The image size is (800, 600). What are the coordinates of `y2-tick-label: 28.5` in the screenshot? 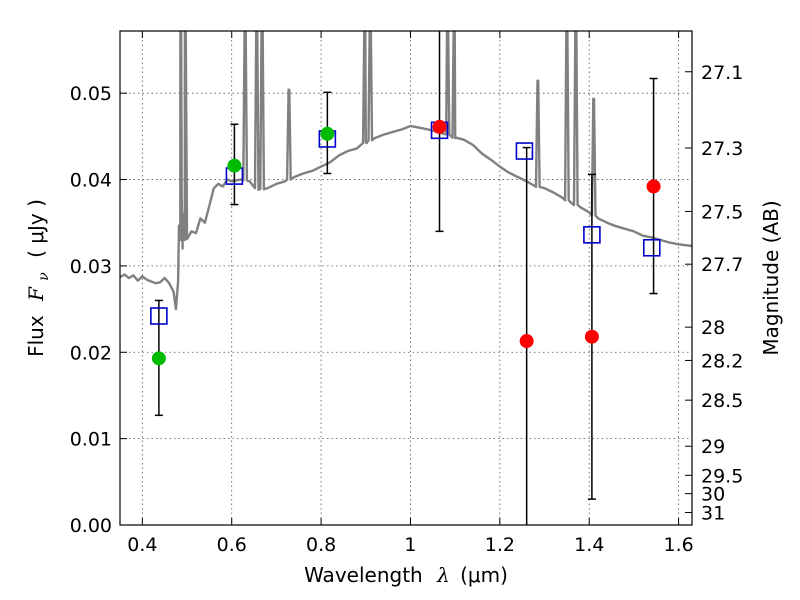 It's located at (722, 401).